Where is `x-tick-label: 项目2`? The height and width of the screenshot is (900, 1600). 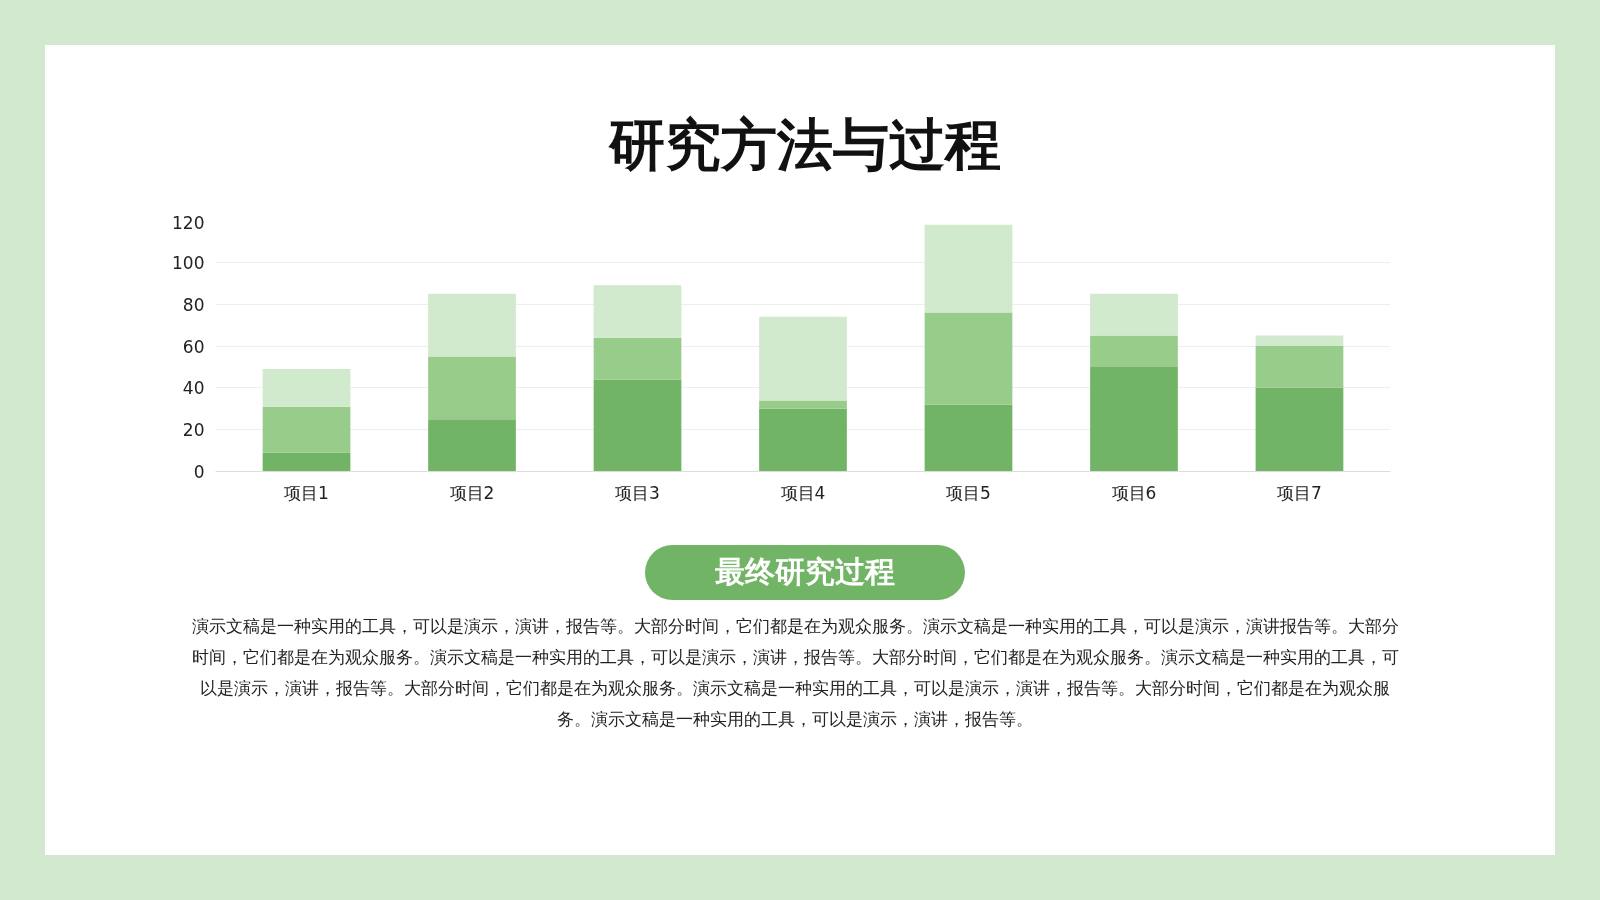
x-tick-label: 项目2 is located at coordinates (472, 492).